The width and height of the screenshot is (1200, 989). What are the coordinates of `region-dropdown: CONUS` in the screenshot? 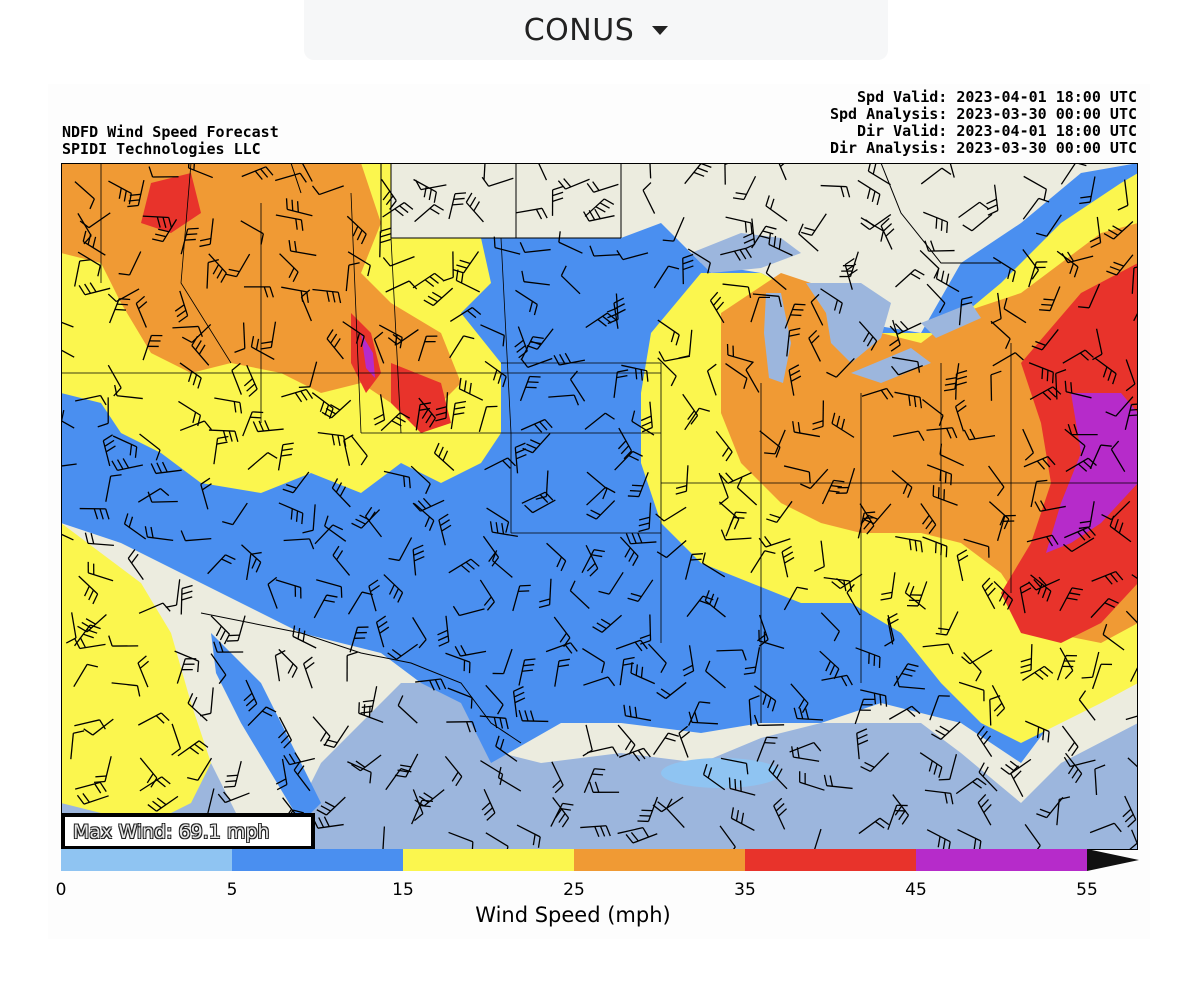 It's located at (596, 30).